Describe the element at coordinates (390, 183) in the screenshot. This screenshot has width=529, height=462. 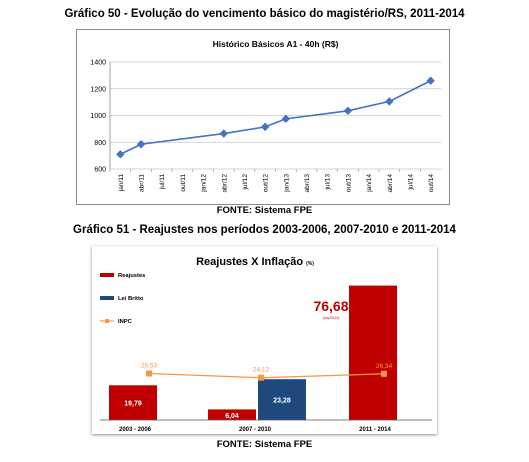
I see `x-tick-label: abr/14` at that location.